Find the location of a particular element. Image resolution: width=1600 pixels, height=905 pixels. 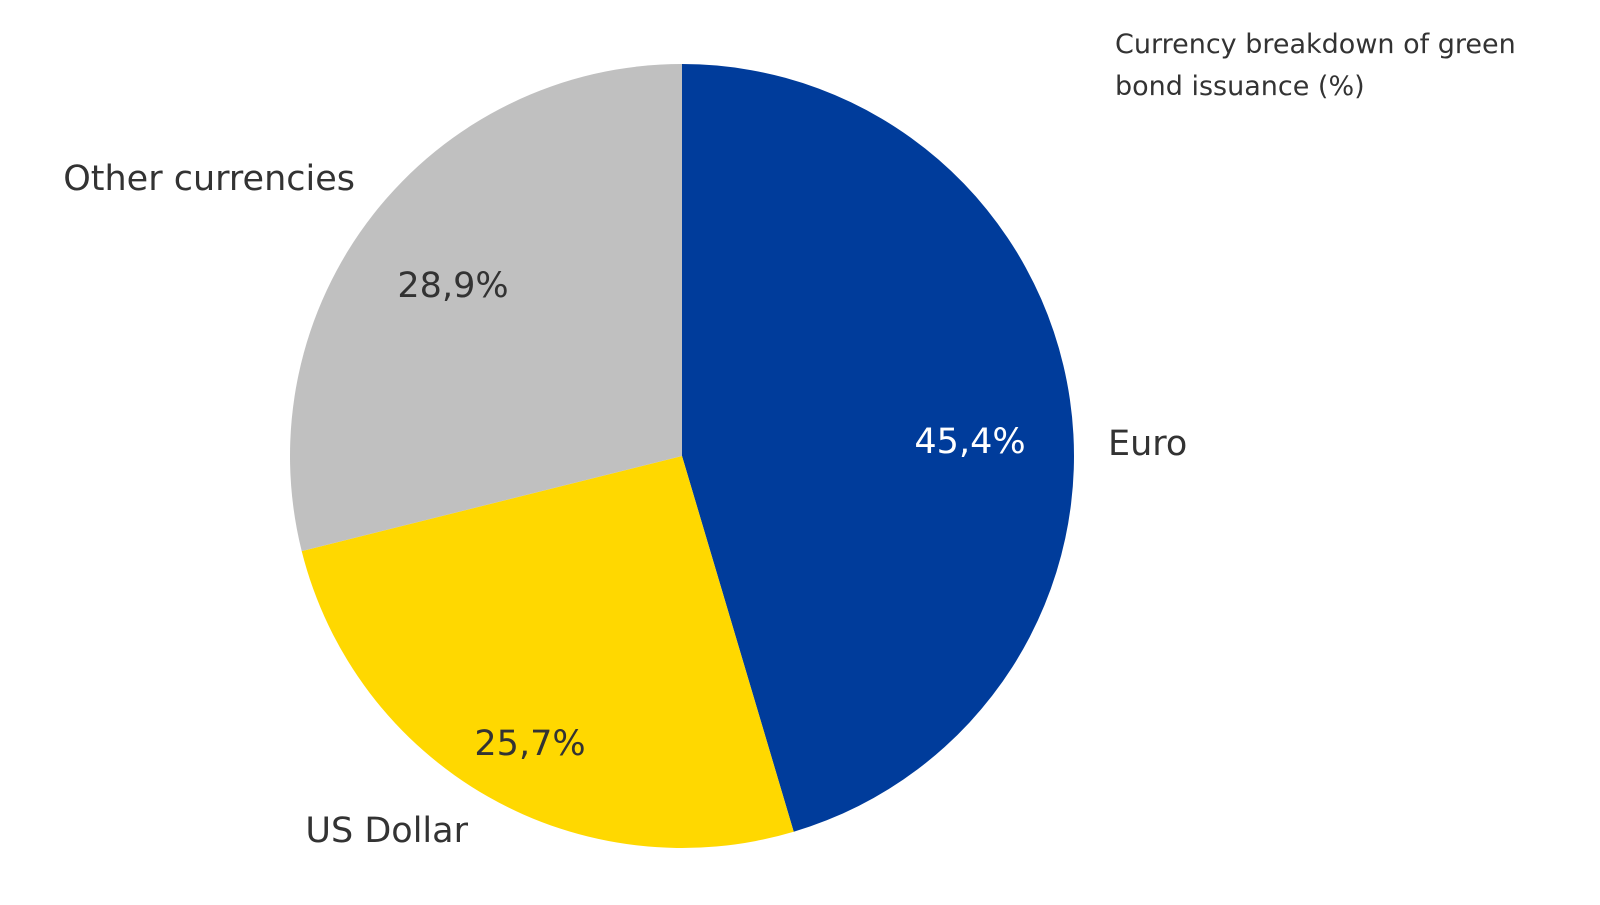

value-label: 28,9% is located at coordinates (452, 286).